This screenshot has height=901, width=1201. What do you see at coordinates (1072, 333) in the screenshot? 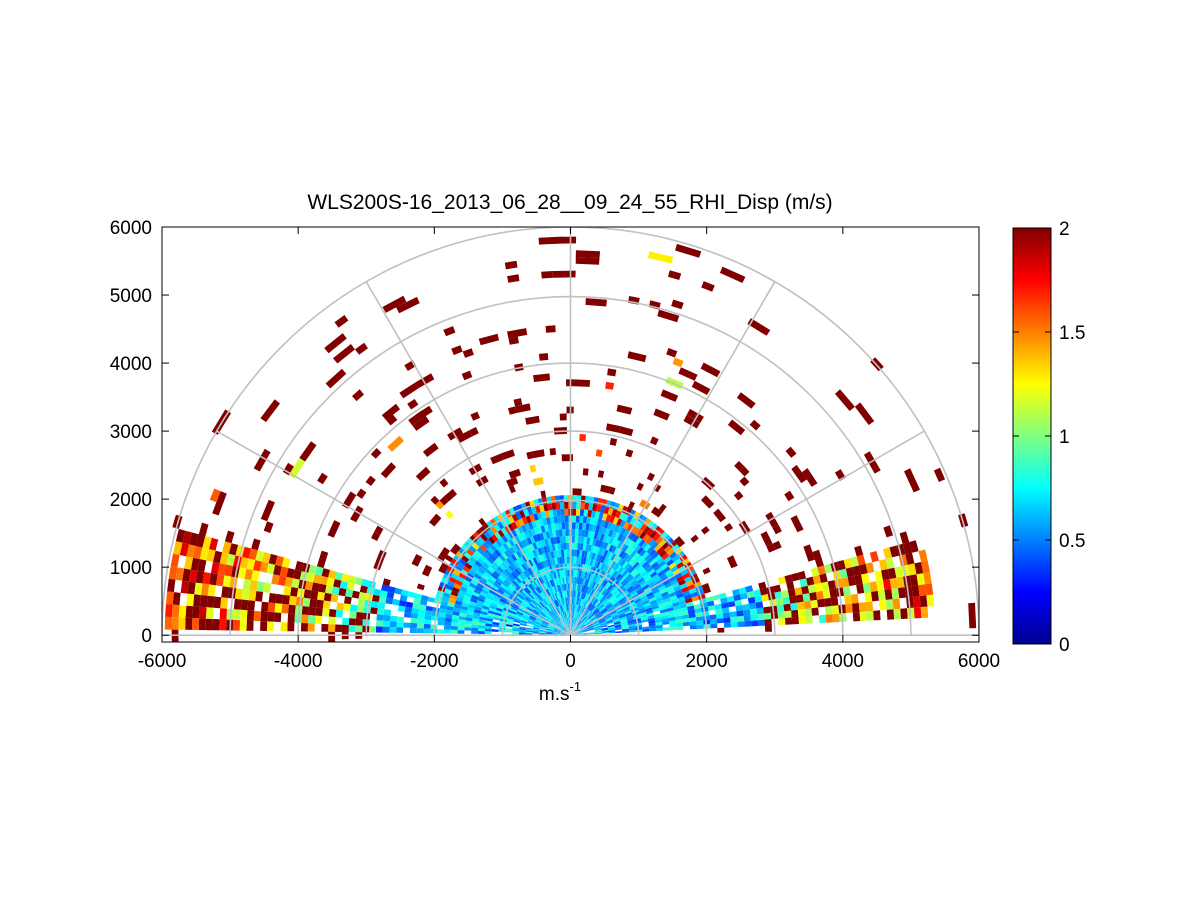
I see `colorbar-tick-label-3: 1.5` at bounding box center [1072, 333].